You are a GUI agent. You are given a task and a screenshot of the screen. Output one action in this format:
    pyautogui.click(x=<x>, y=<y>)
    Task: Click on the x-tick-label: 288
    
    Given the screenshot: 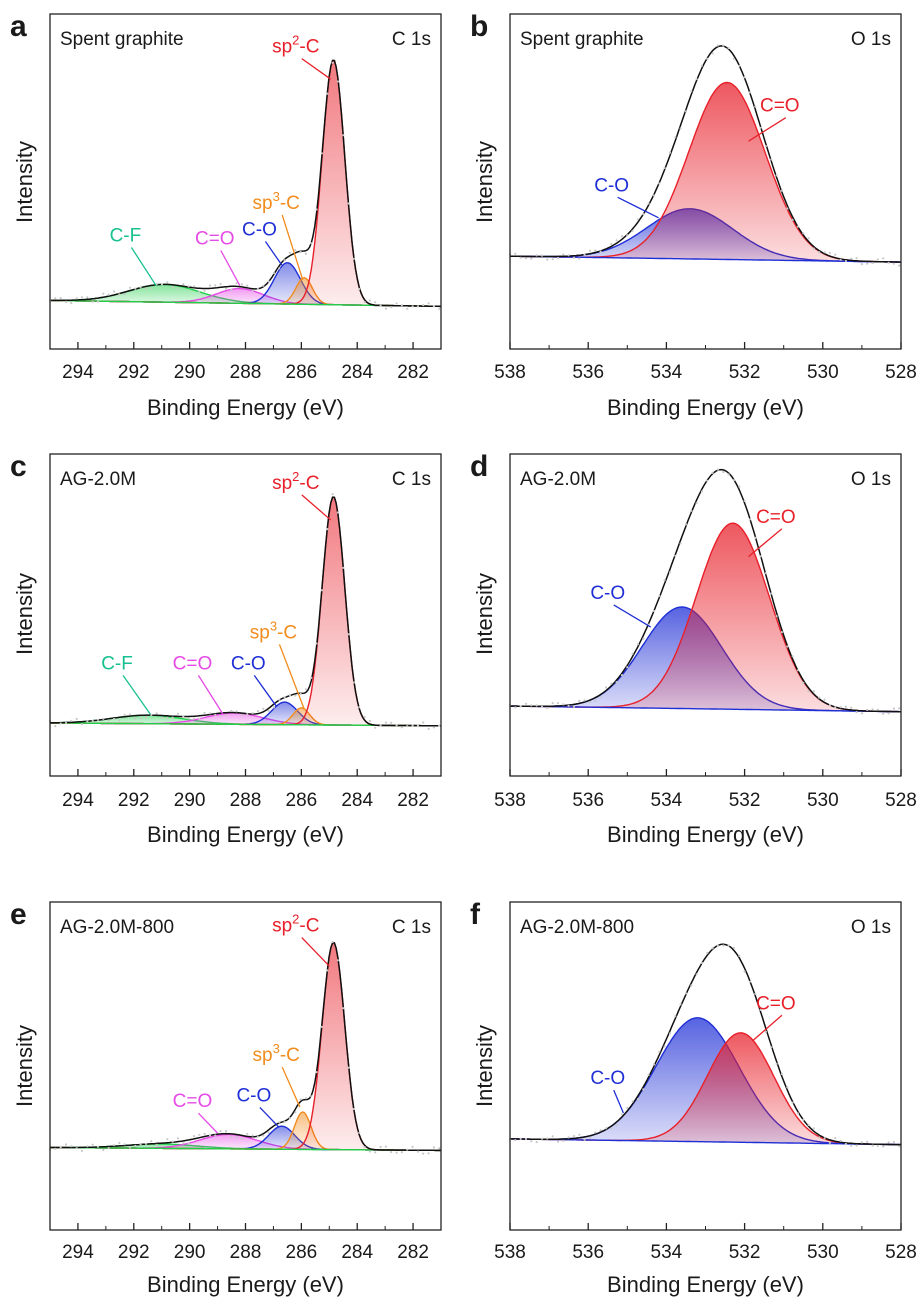 What is the action you would take?
    pyautogui.click(x=246, y=800)
    